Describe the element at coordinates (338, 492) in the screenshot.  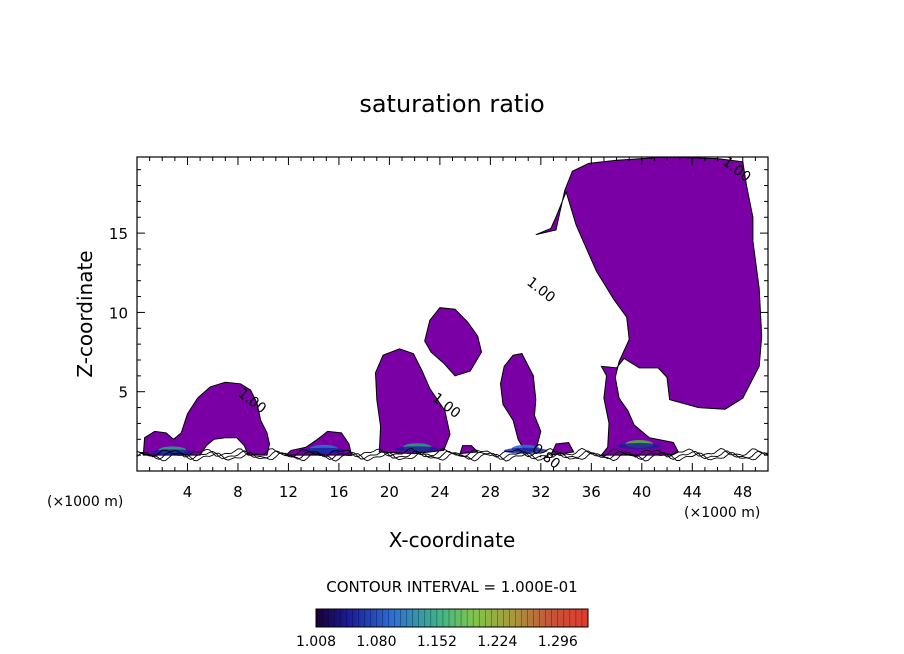
I see `x-tick-label: 16` at that location.